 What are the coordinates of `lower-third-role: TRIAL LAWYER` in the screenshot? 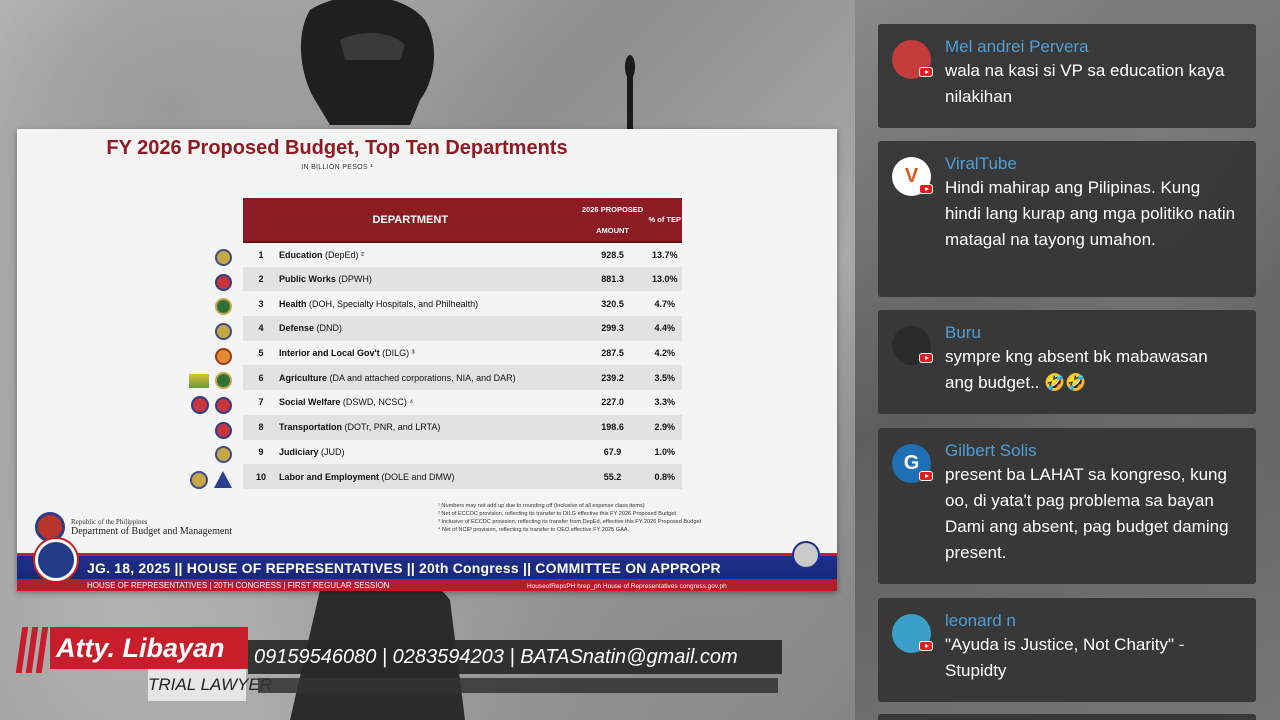 It's located at (210, 685).